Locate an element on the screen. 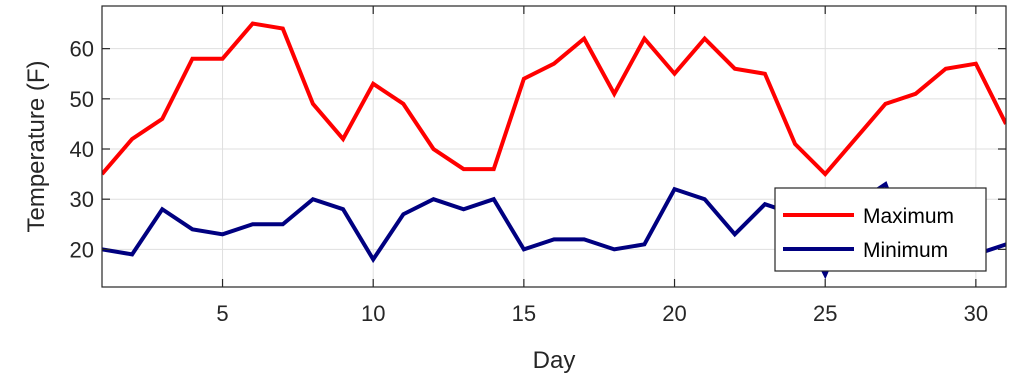 This screenshot has width=1020, height=380. x-tick-label: 25 is located at coordinates (825, 313).